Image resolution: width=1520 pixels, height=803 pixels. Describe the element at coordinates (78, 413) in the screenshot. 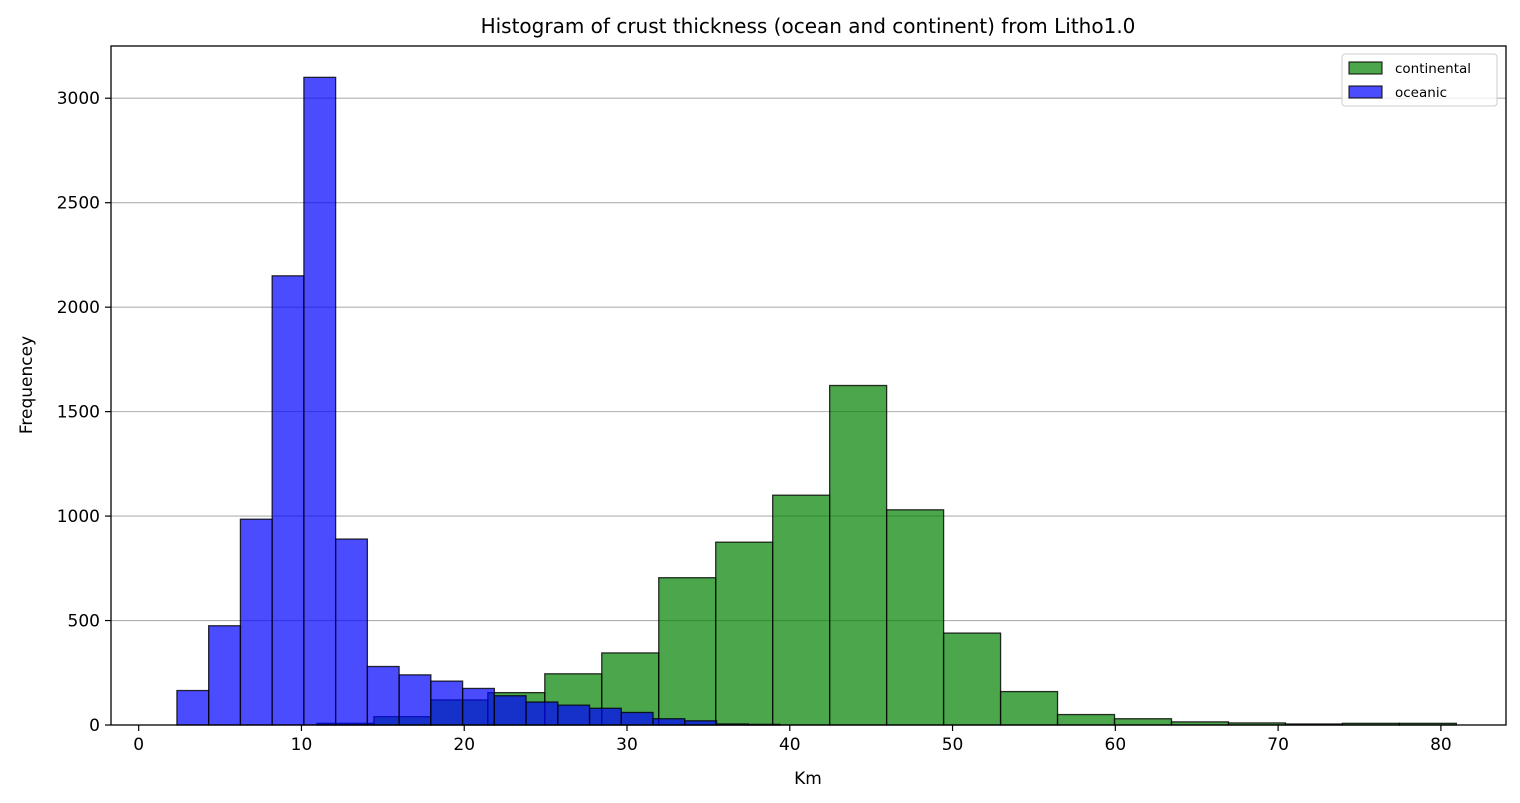

I see `y-tick-label: 1500` at that location.